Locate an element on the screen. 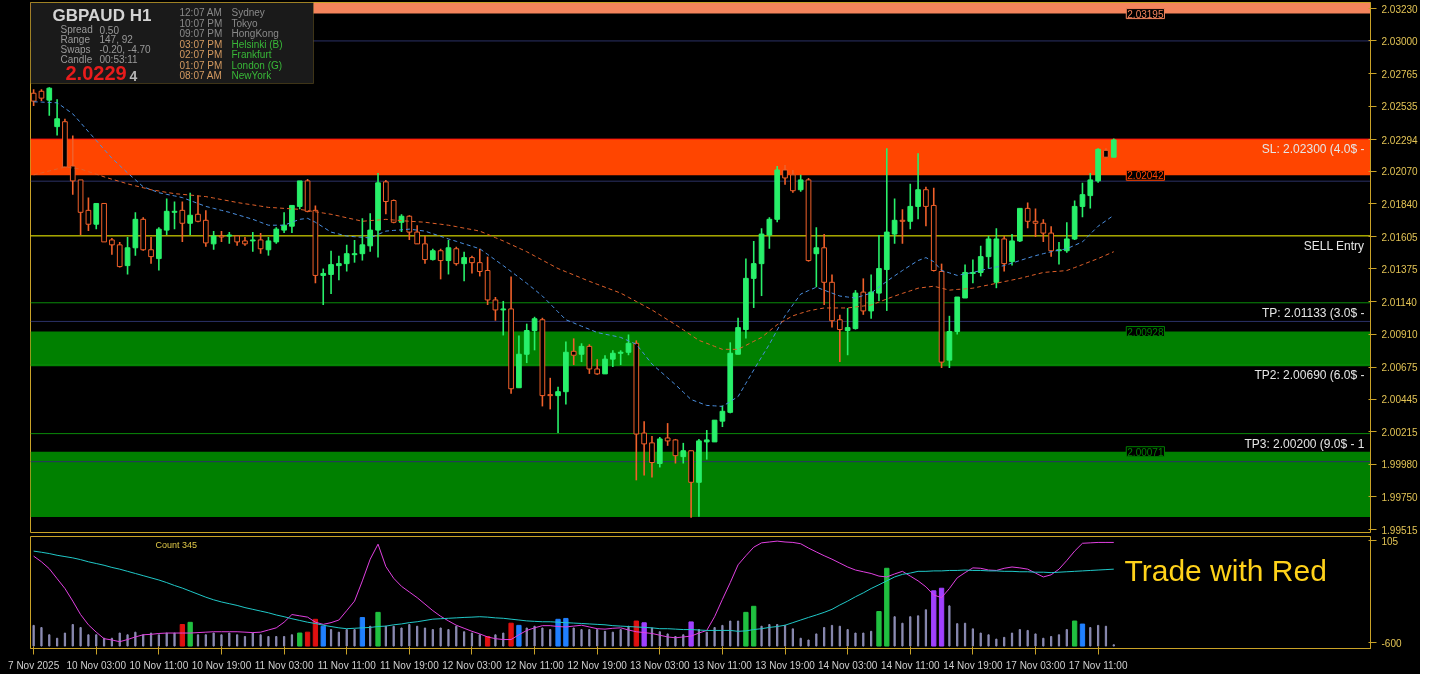  x-tick-label: 11 Nov 19:00 is located at coordinates (409, 665).